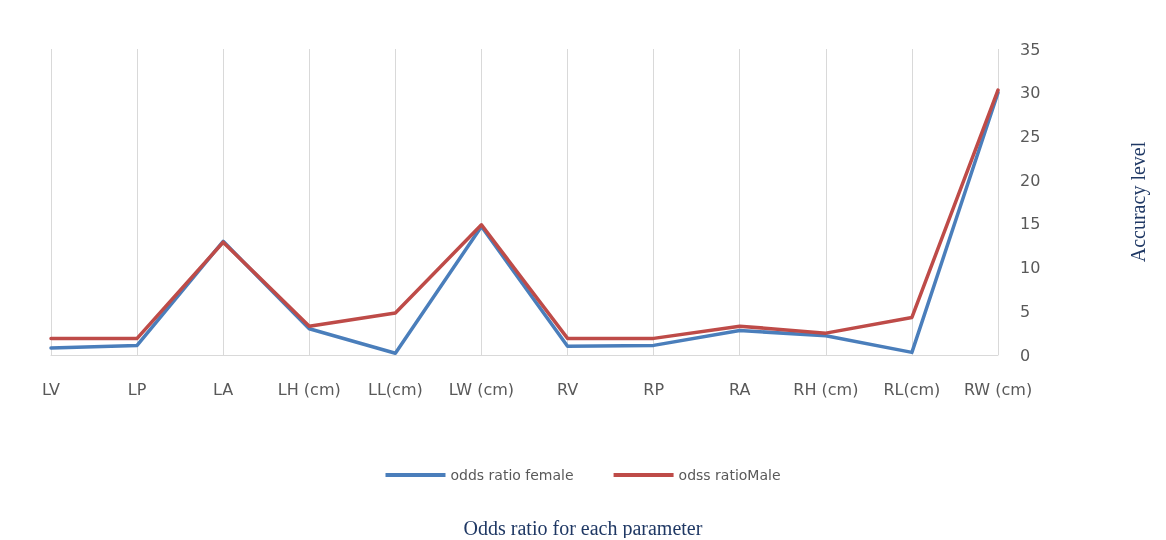  I want to click on x-tick-label: LV, so click(51, 389).